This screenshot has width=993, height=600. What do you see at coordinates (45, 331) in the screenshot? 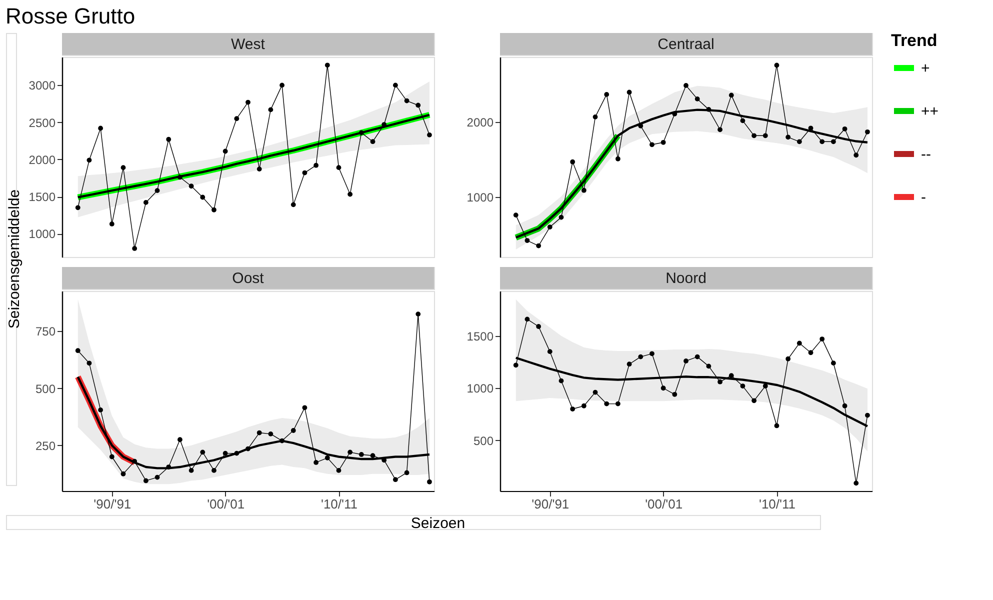
I see `y-tick-label: 750` at bounding box center [45, 331].